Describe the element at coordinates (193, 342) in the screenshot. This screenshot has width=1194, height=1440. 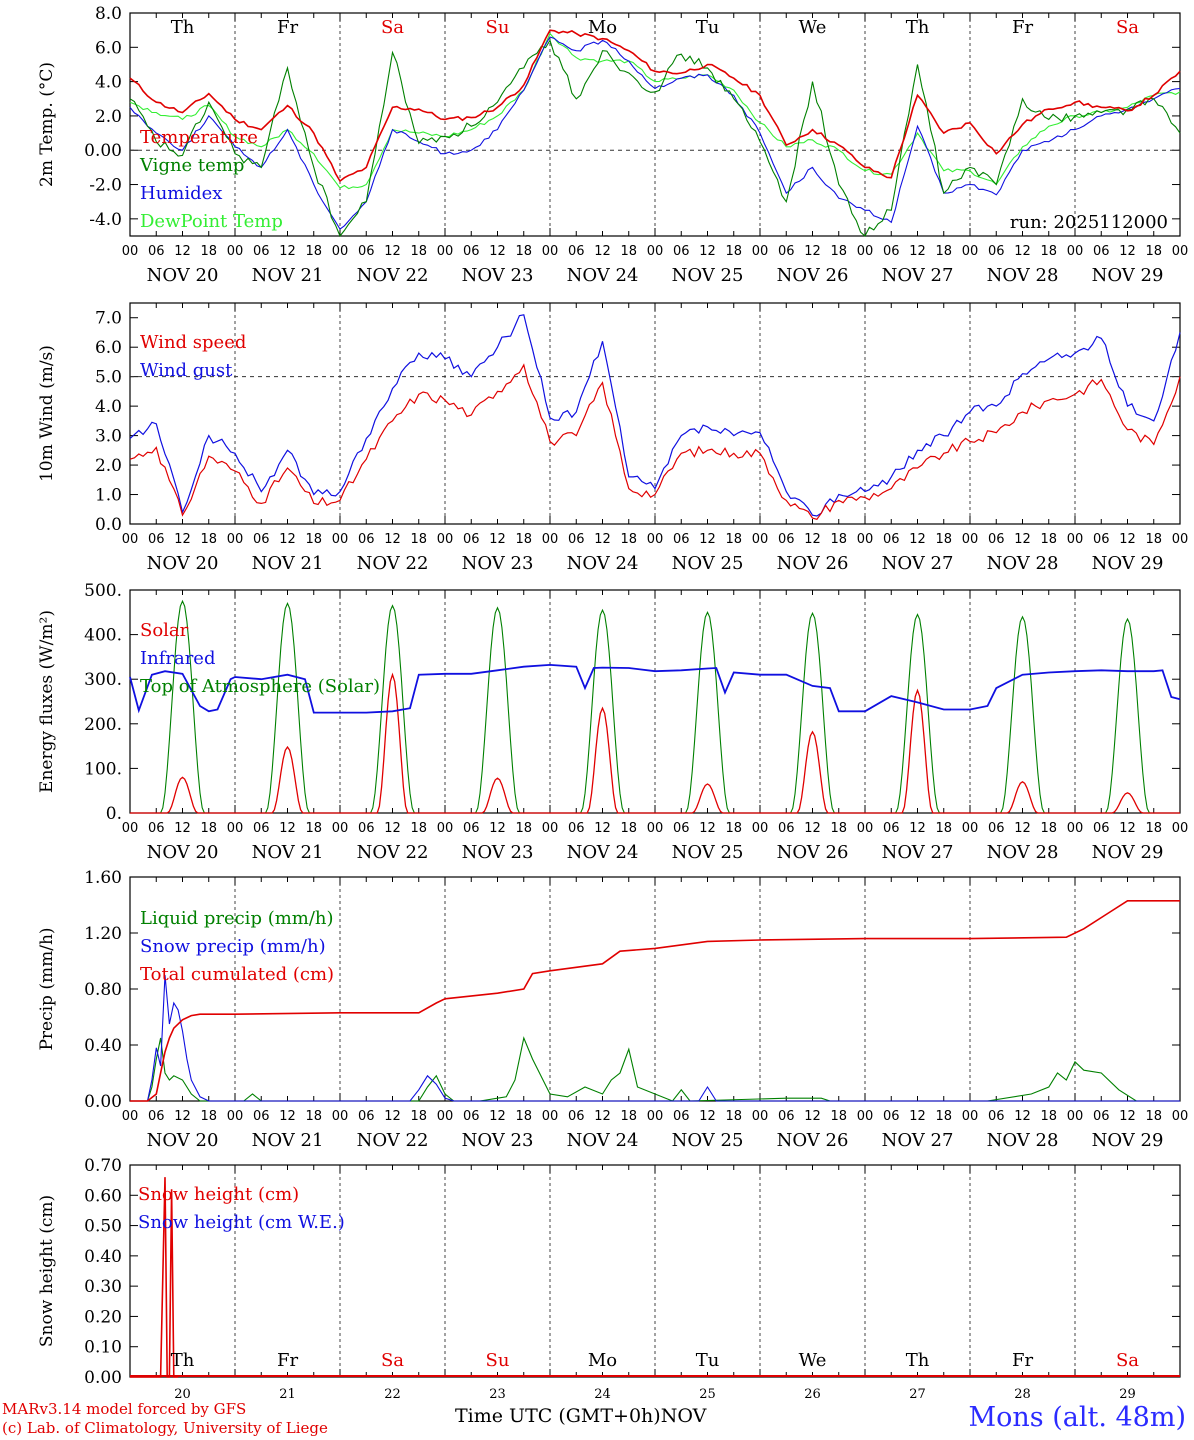
I see `panel-1-legend-entry: Wind speed` at that location.